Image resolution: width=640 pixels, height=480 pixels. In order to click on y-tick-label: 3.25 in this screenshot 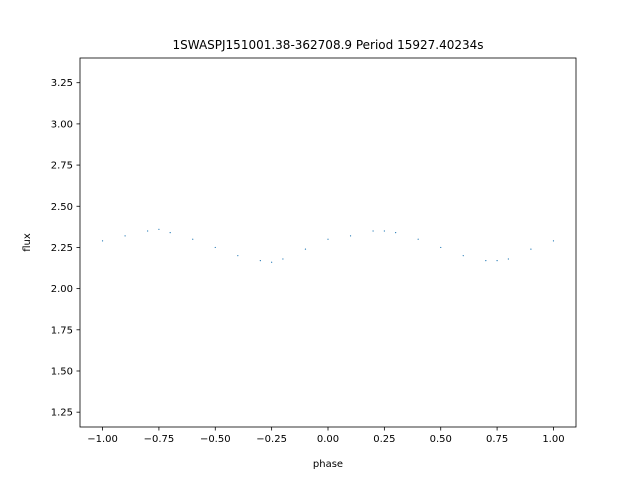, I will do `click(62, 83)`.